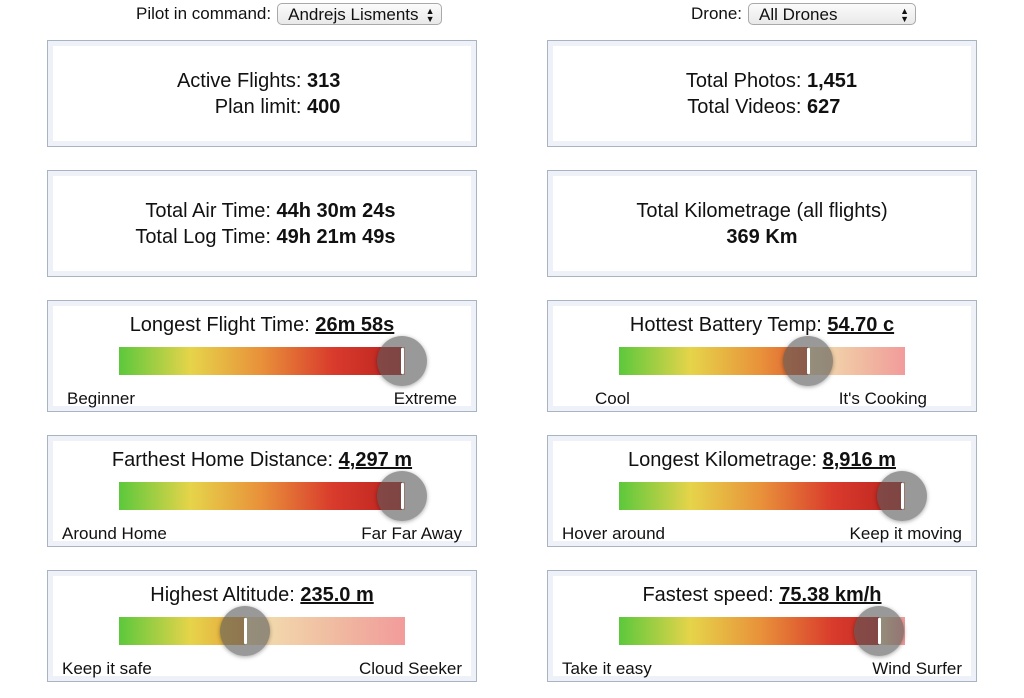 Image resolution: width=1024 pixels, height=698 pixels. What do you see at coordinates (746, 80) in the screenshot?
I see `total-photos-label: Total Photos:` at bounding box center [746, 80].